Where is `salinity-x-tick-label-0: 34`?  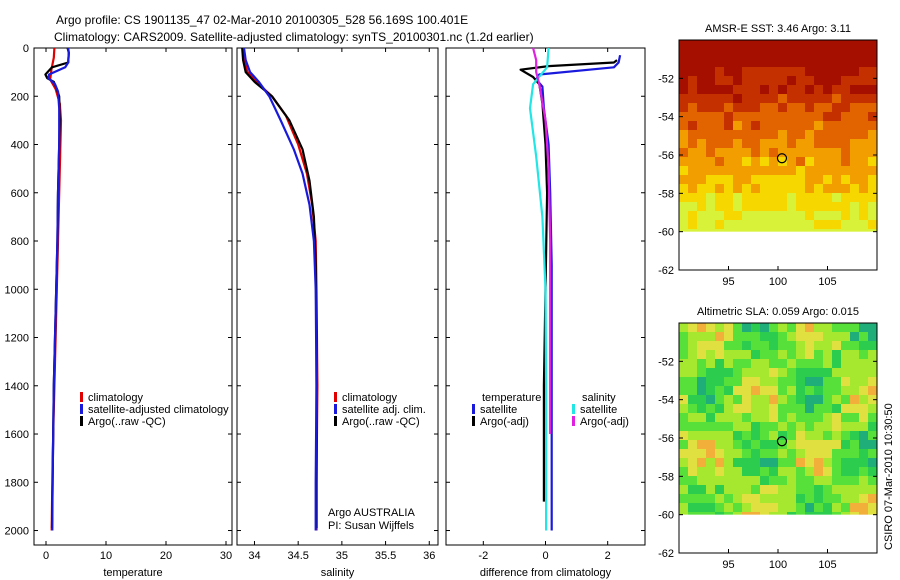
salinity-x-tick-label-0: 34 is located at coordinates (254, 556).